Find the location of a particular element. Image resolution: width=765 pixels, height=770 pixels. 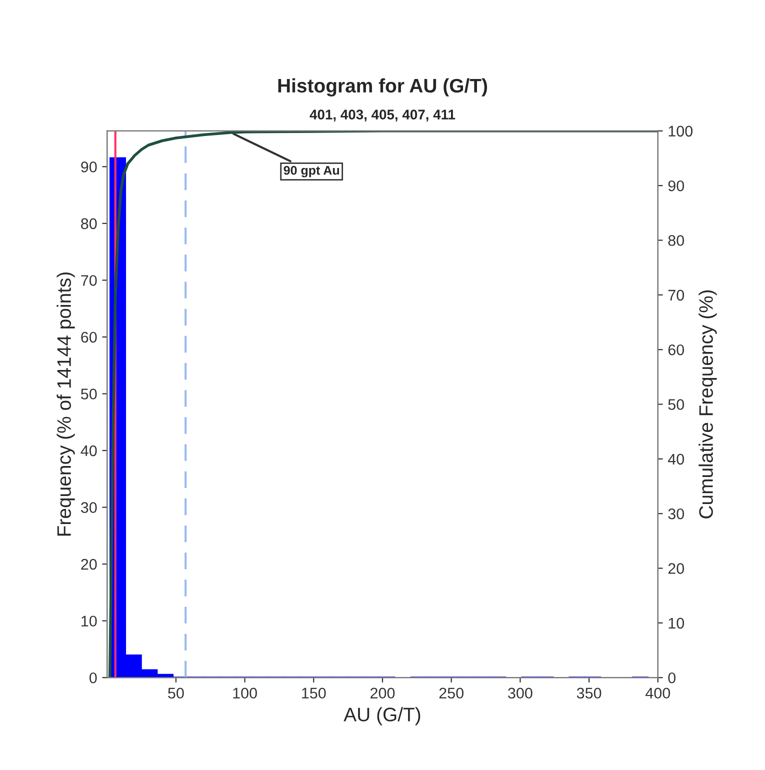

chart-title: Histogram for AU (G/T) is located at coordinates (383, 87).